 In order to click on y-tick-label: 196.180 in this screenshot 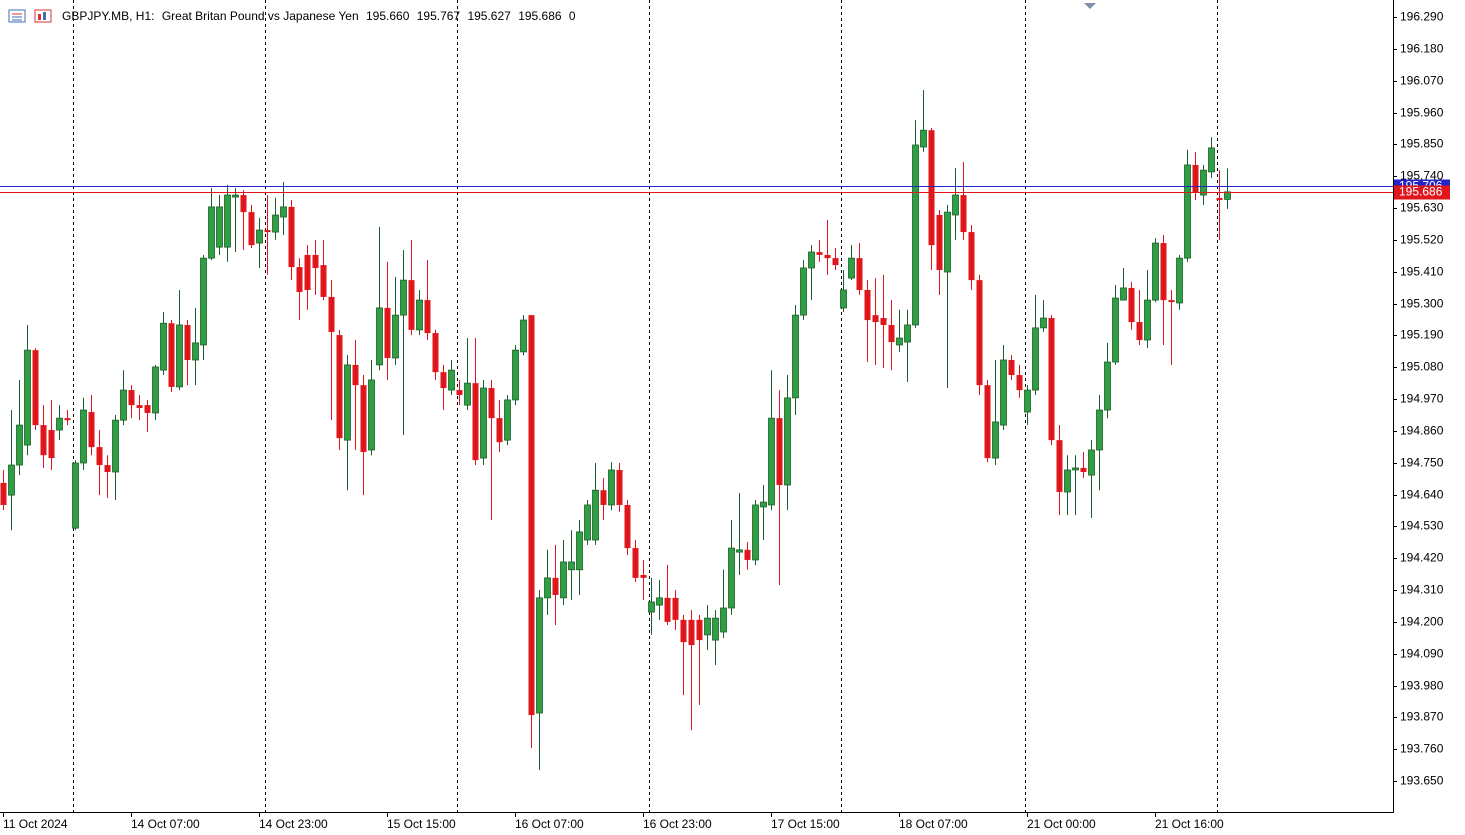, I will do `click(1422, 49)`.